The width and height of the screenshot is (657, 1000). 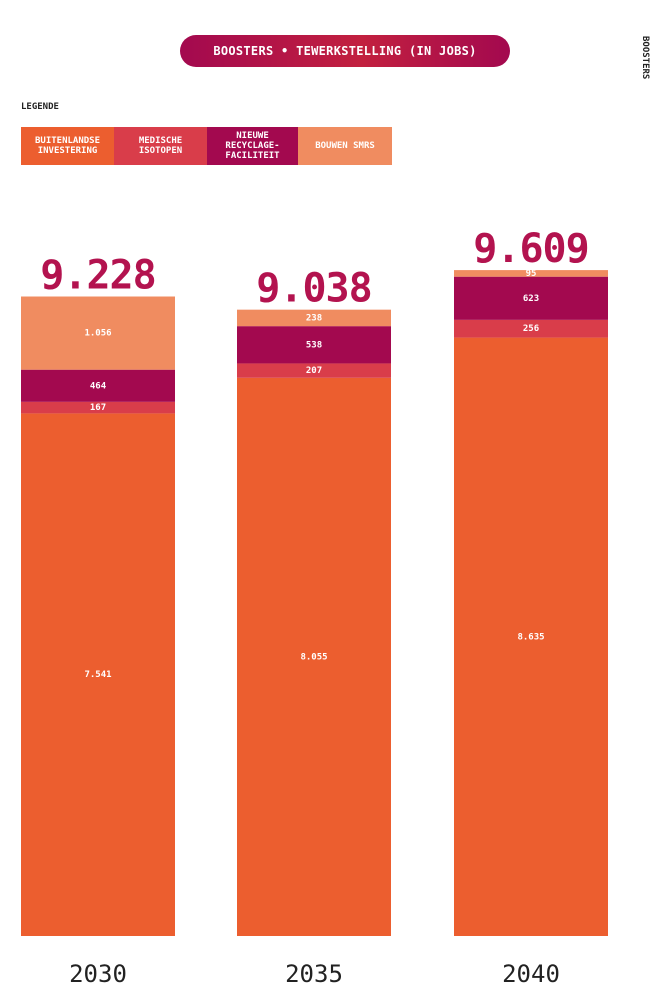 What do you see at coordinates (98, 974) in the screenshot?
I see `x-tick-label: 2030` at bounding box center [98, 974].